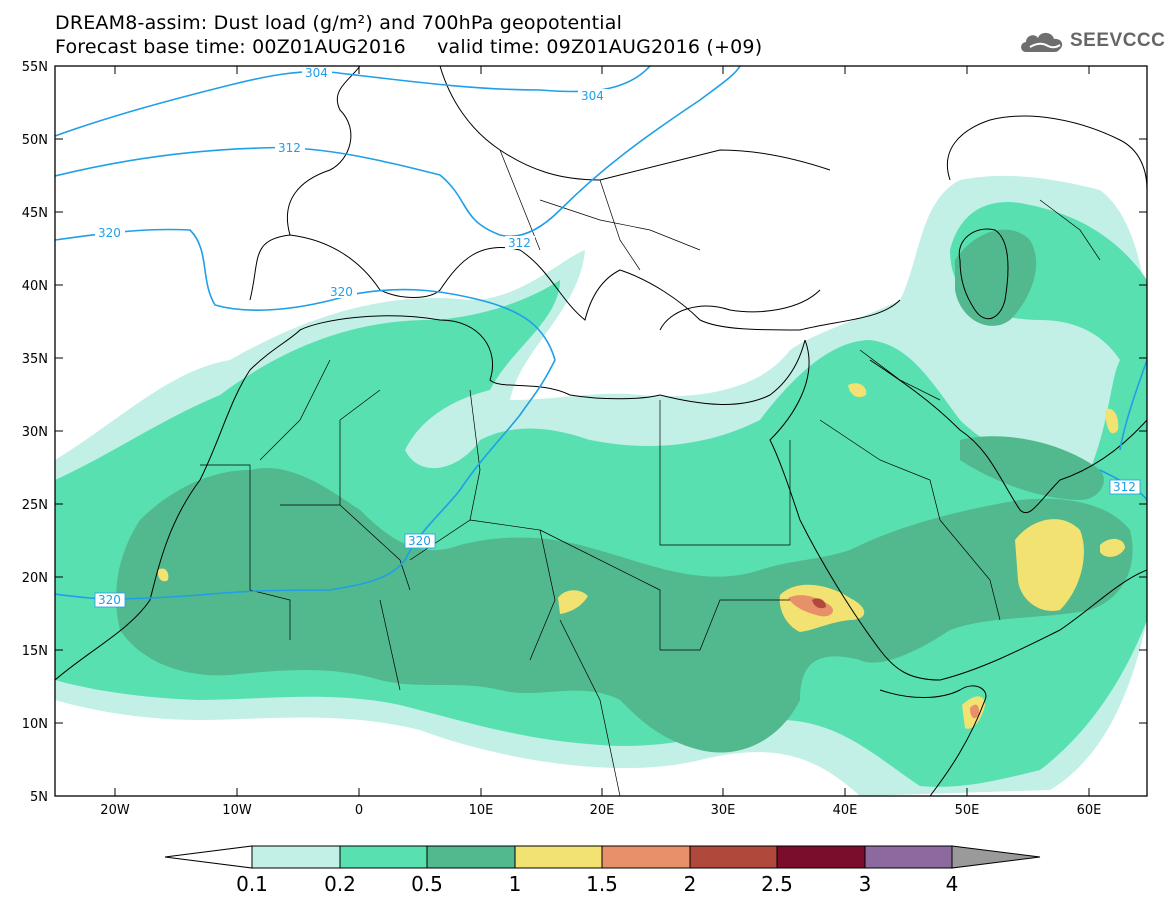 Image resolution: width=1165 pixels, height=907 pixels. What do you see at coordinates (723, 810) in the screenshot?
I see `lon-label: 30E` at bounding box center [723, 810].